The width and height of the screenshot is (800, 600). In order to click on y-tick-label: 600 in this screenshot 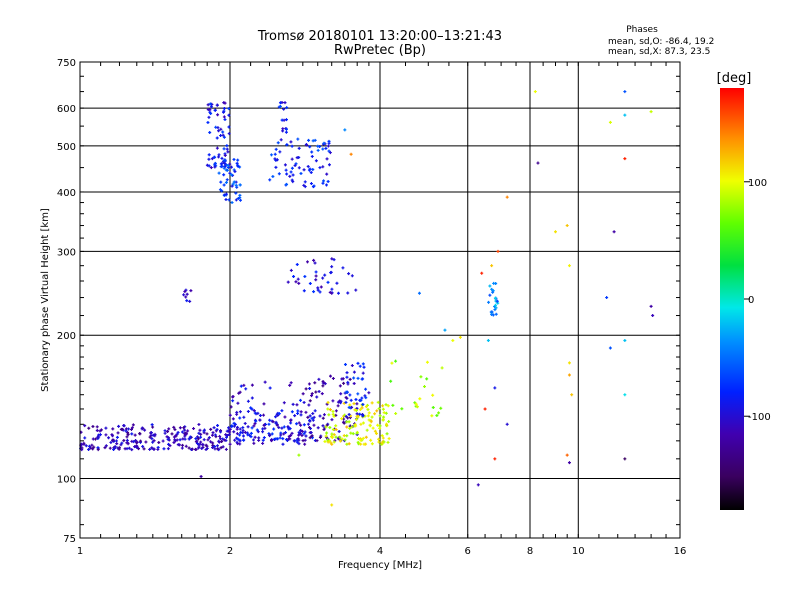, I will do `click(66, 109)`.